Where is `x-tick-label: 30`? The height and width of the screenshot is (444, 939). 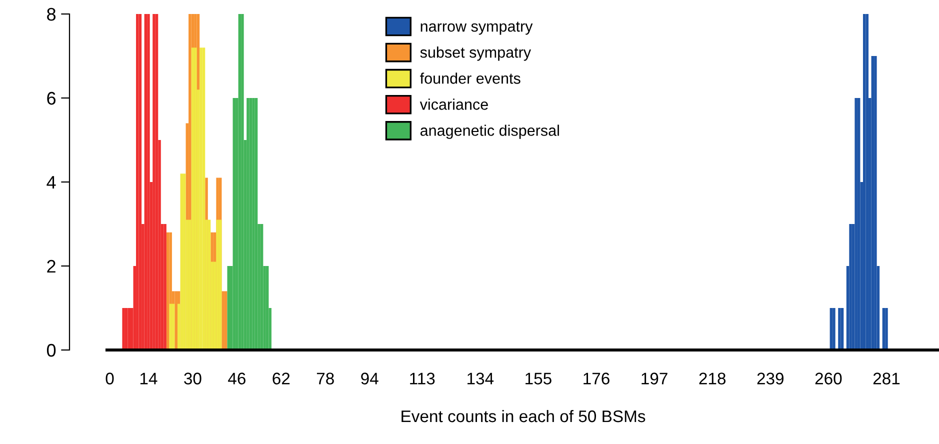 x-tick-label: 30 is located at coordinates (193, 378).